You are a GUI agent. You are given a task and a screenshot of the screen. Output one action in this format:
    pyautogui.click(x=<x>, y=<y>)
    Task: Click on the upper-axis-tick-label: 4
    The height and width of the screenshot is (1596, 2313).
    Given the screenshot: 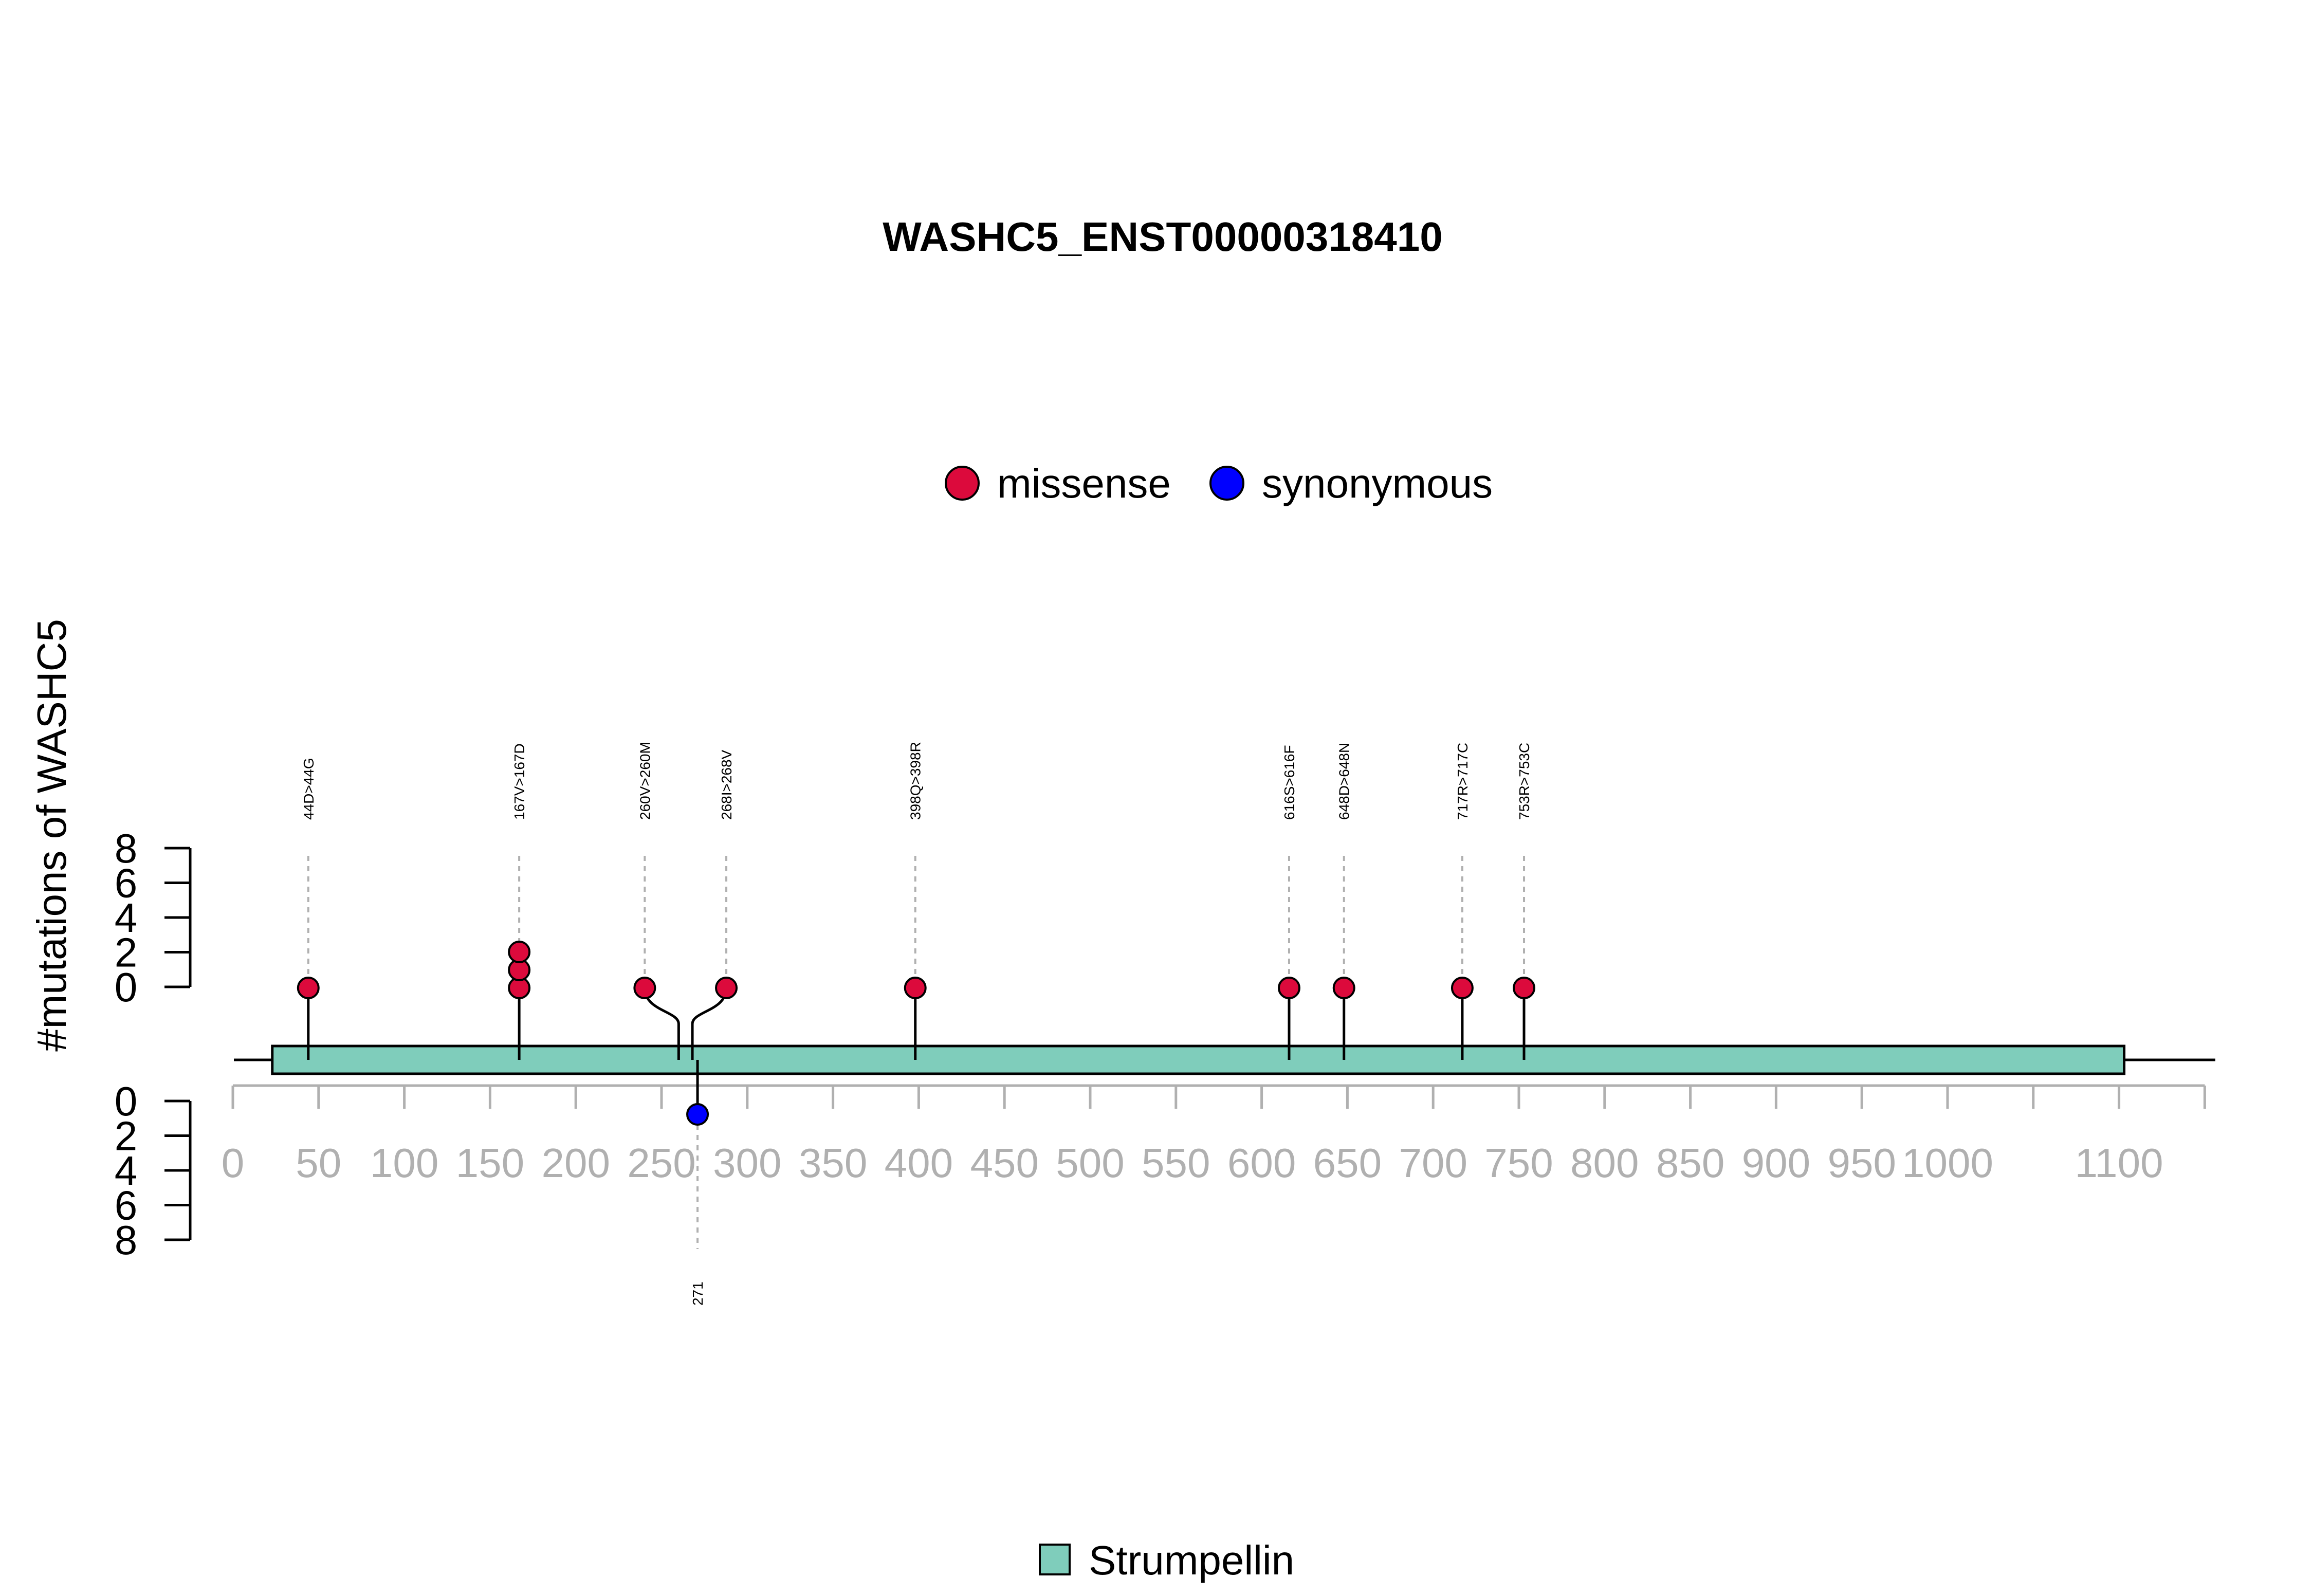 What is the action you would take?
    pyautogui.click(x=126, y=918)
    